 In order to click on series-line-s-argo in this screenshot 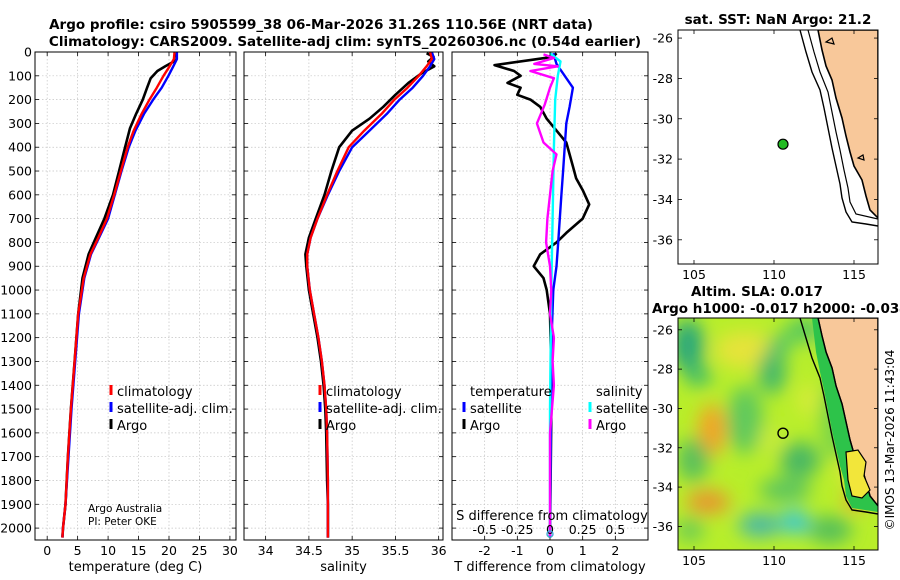, I will do `click(544, 295)`.